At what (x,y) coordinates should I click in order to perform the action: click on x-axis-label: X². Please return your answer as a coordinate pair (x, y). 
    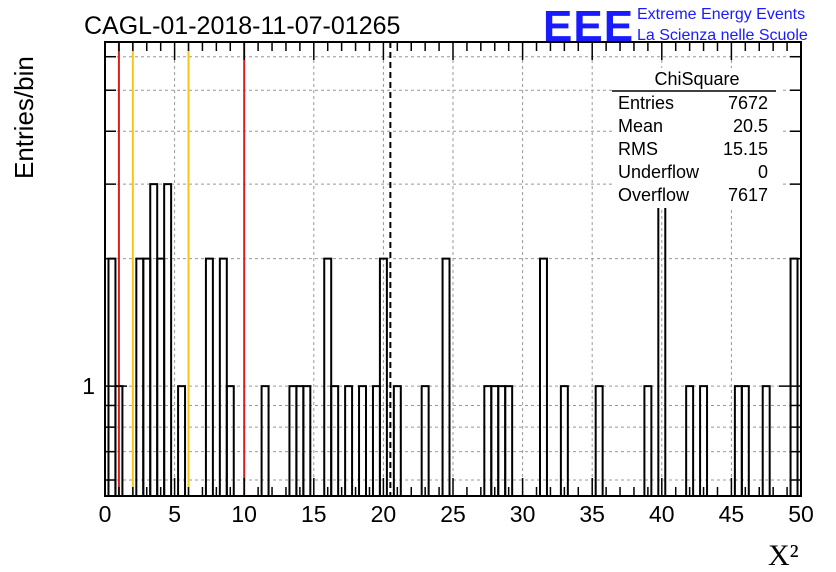
    Looking at the image, I should click on (783, 555).